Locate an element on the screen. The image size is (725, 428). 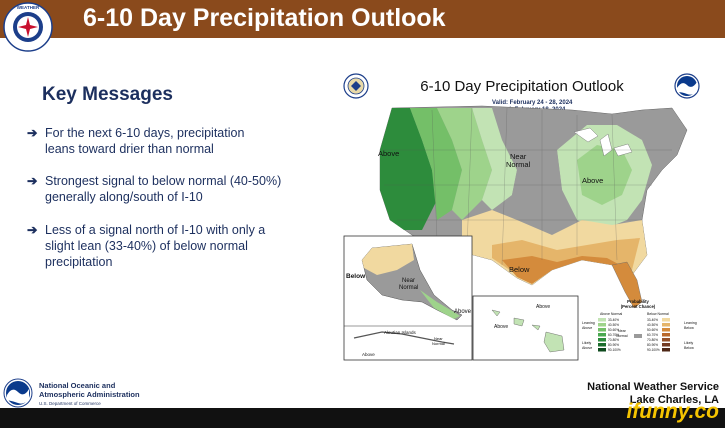
legend-near-normal: Near Normal is located at coordinates (622, 333).